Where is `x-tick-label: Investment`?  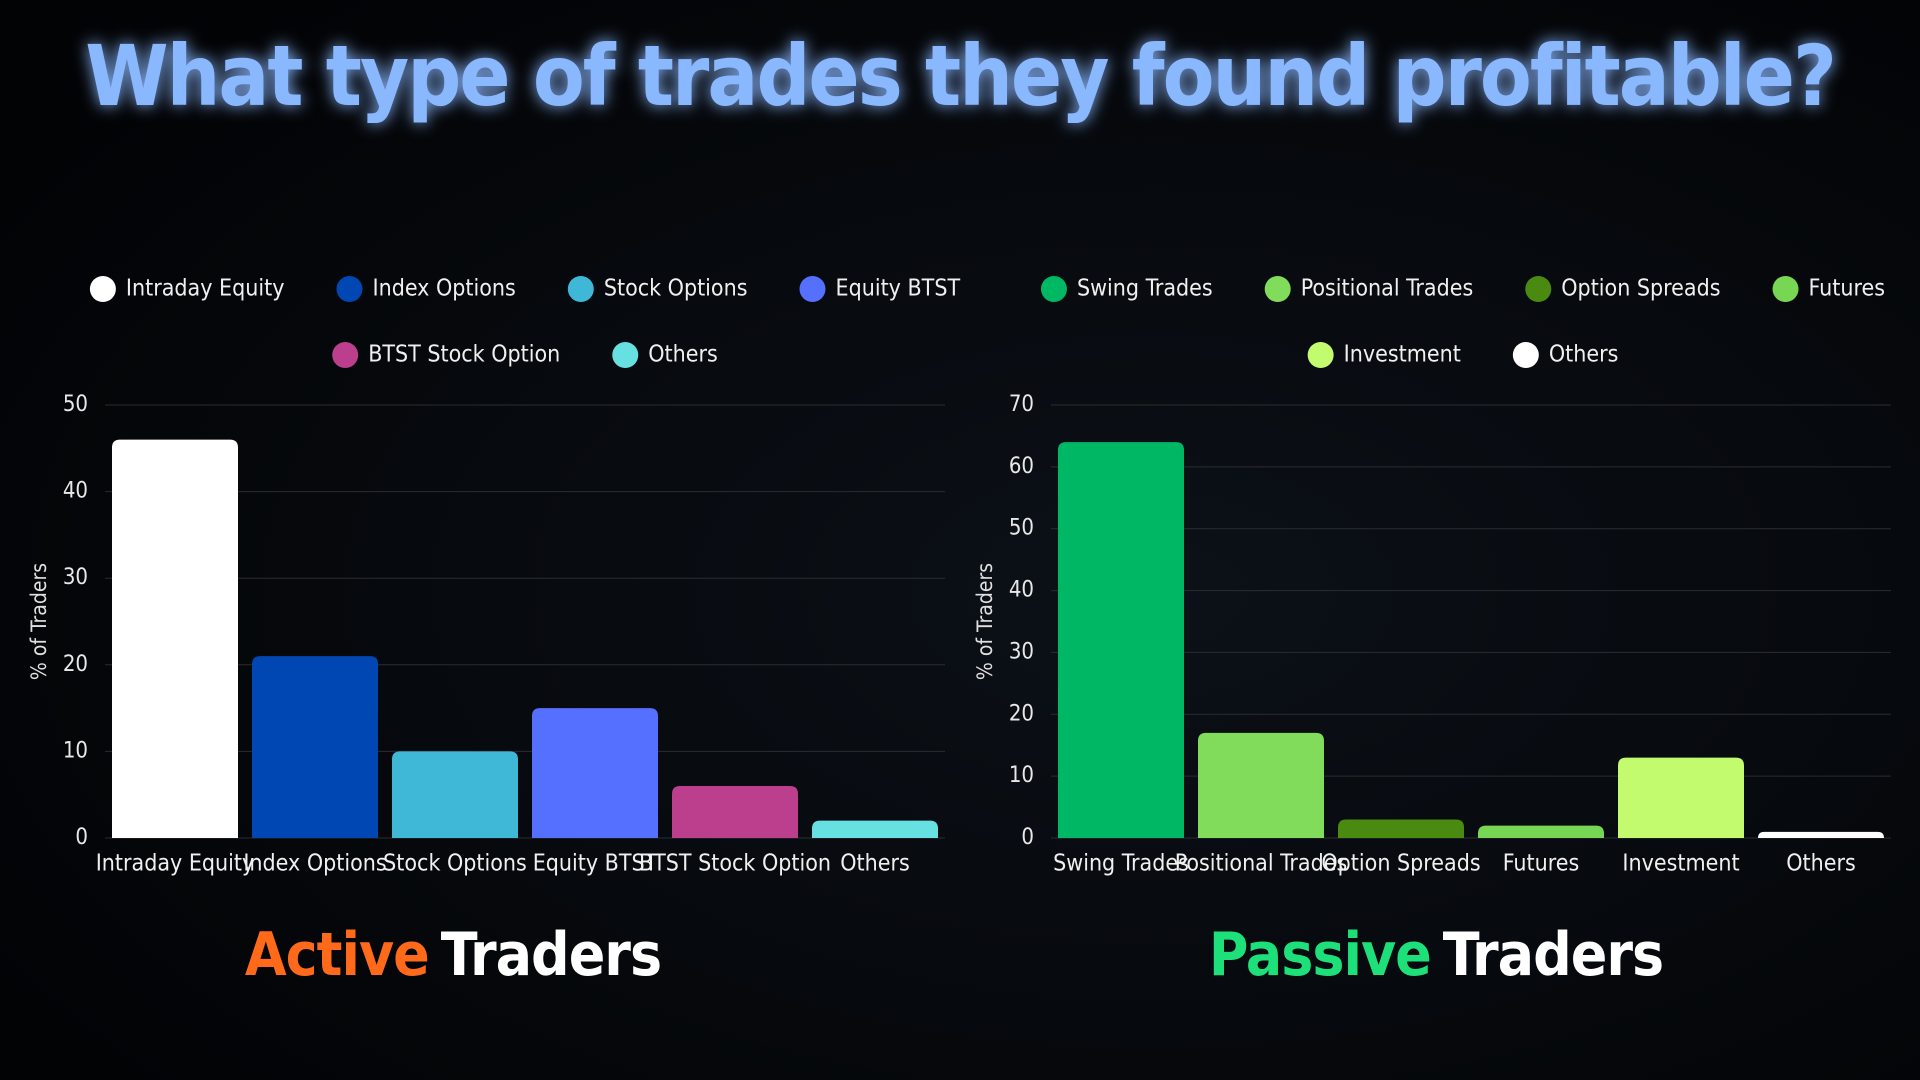 x-tick-label: Investment is located at coordinates (1680, 864).